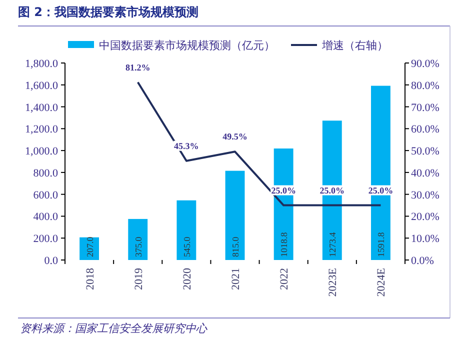 The image size is (456, 340). I want to click on y2-tick-label: 10.0%, so click(425, 239).